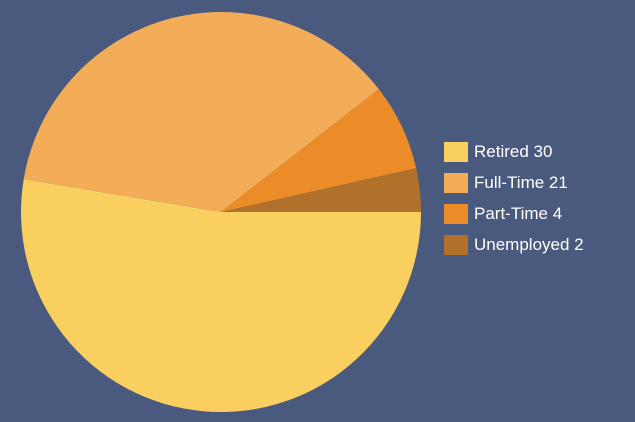  What do you see at coordinates (529, 244) in the screenshot?
I see `legend-label-unemployed: Unemployed 2` at bounding box center [529, 244].